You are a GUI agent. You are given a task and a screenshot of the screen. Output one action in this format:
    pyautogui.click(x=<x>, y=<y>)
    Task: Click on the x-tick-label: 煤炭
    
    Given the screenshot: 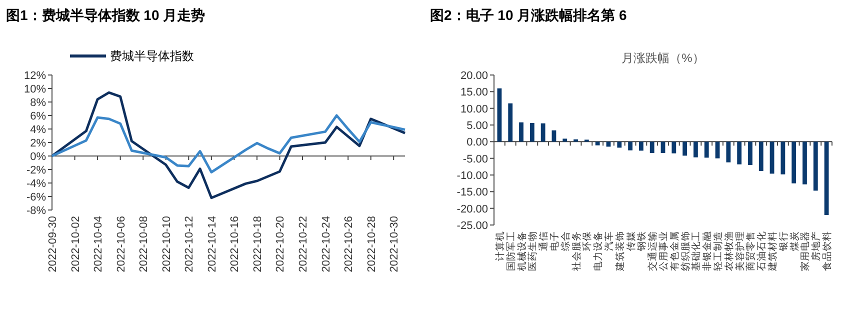 What is the action you would take?
    pyautogui.click(x=794, y=241)
    